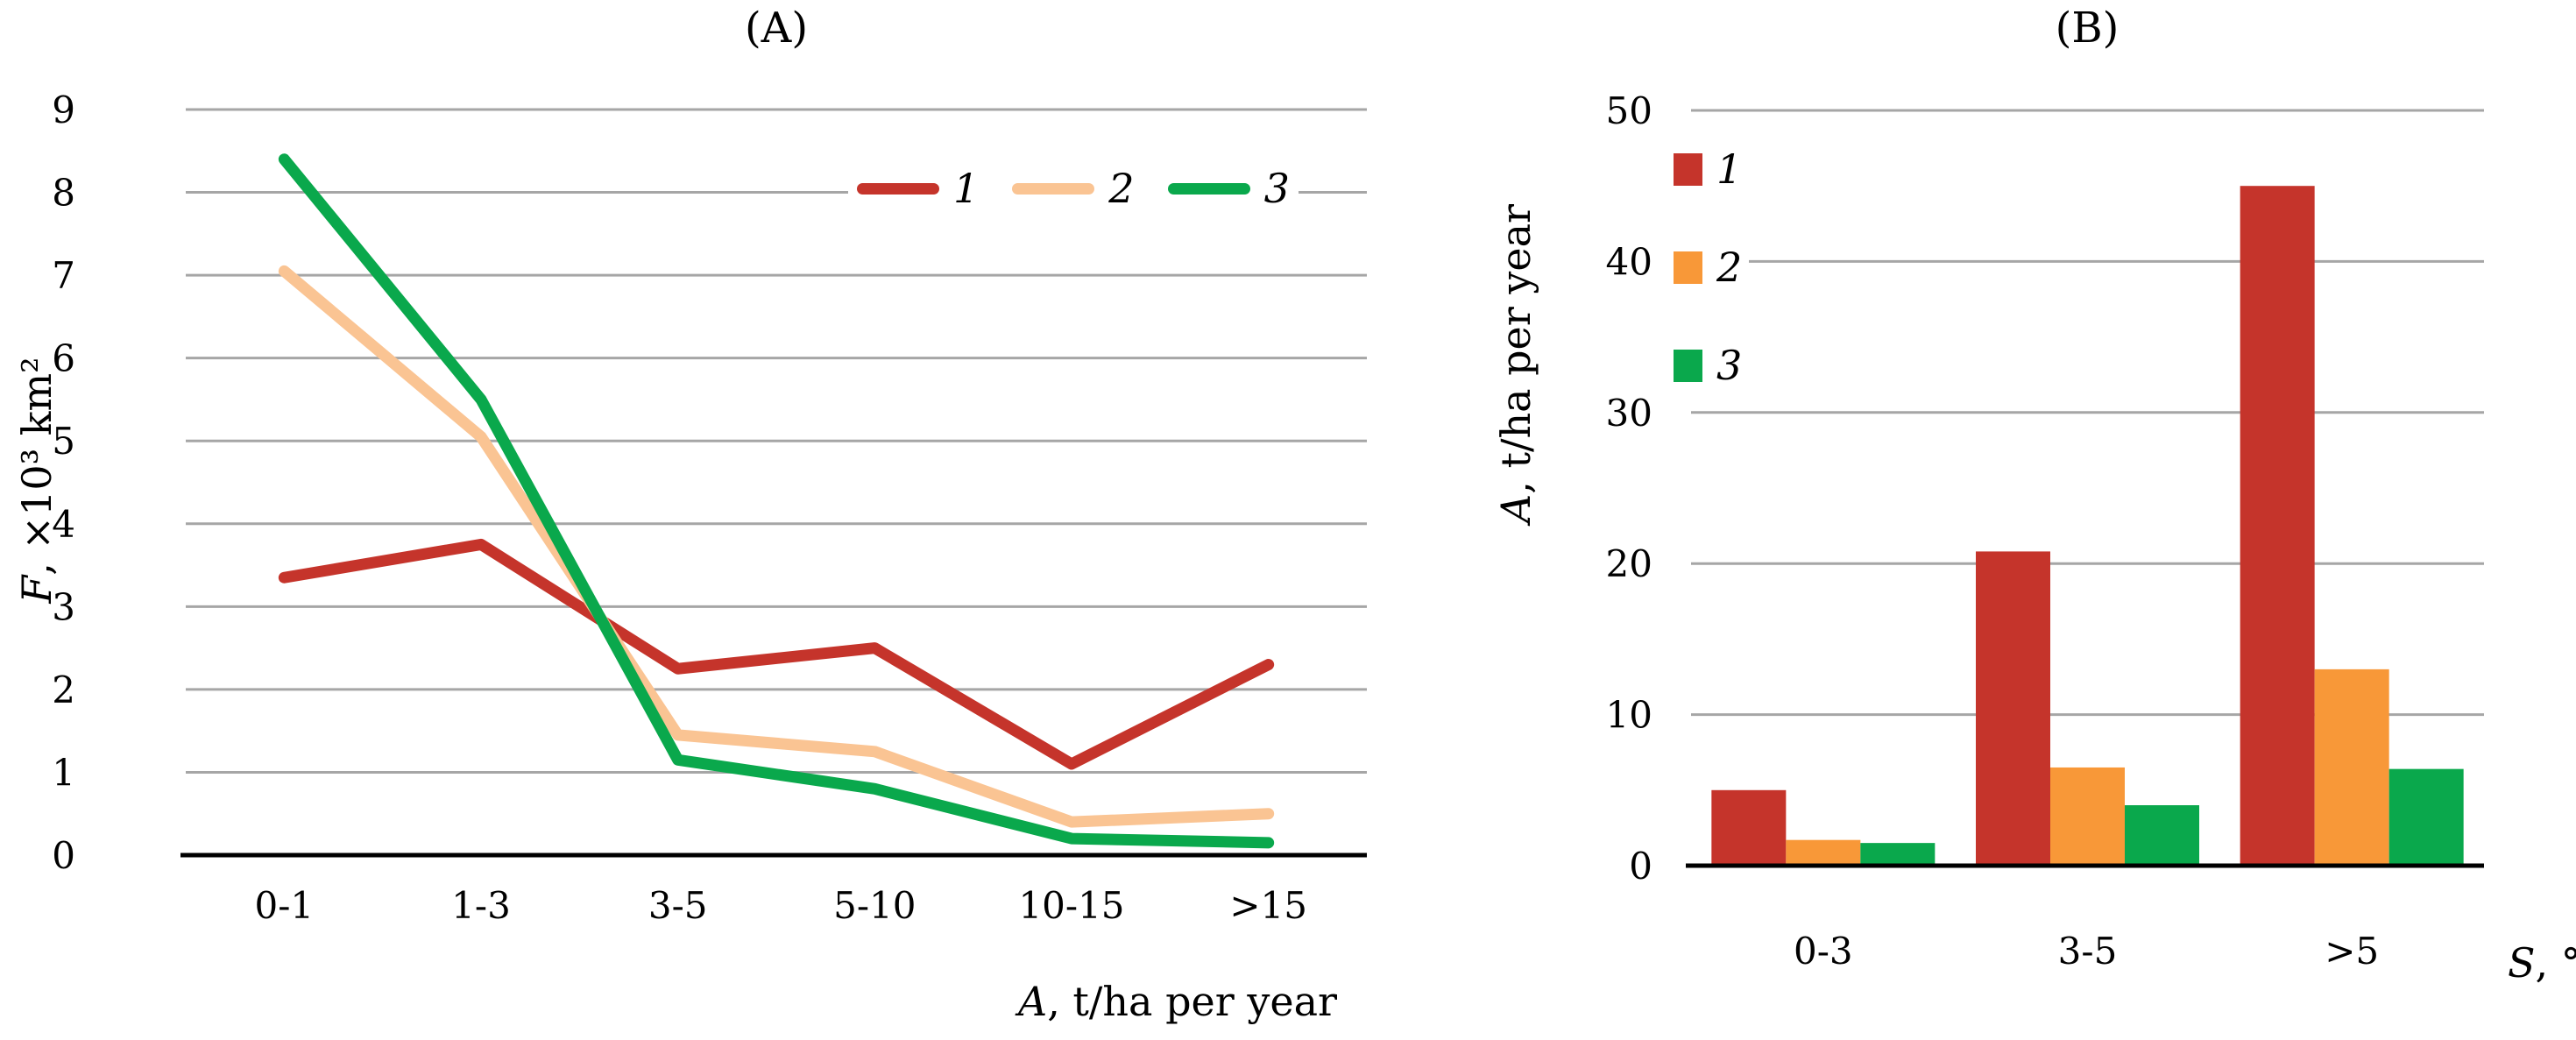 The width and height of the screenshot is (2576, 1040). I want to click on y-tick-label: 4, so click(63, 524).